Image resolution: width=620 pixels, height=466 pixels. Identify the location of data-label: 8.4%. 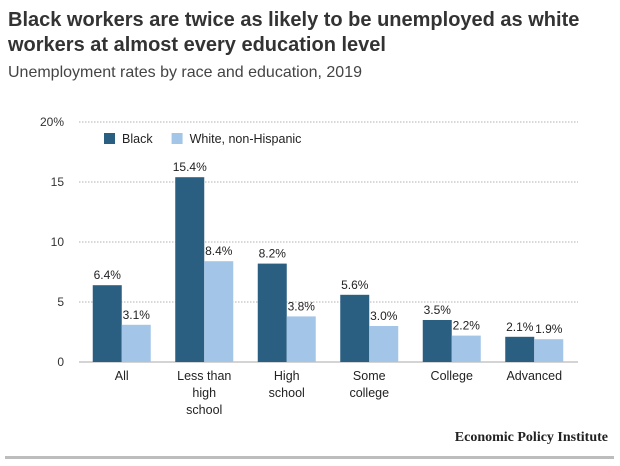
(219, 251).